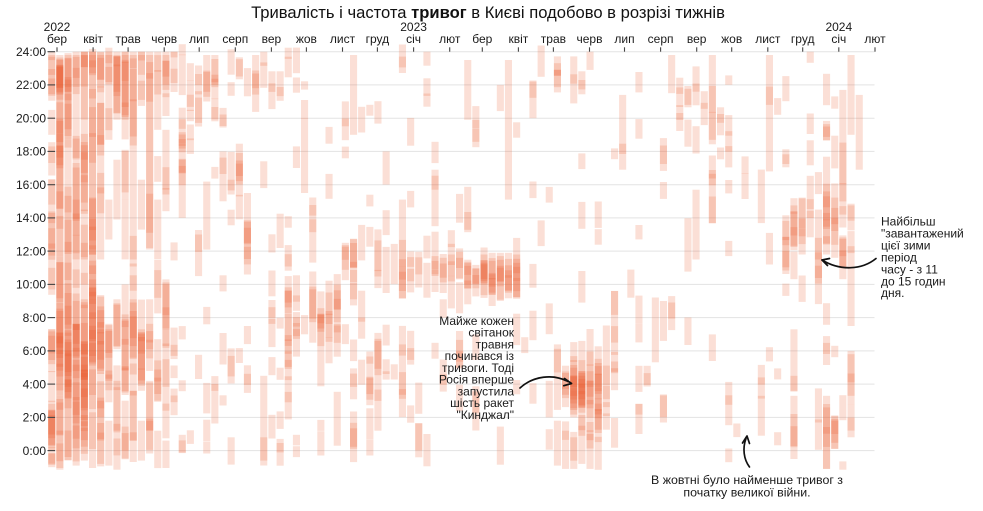 This screenshot has height=511, width=983. What do you see at coordinates (31, 85) in the screenshot?
I see `svg-text: 22:00` at bounding box center [31, 85].